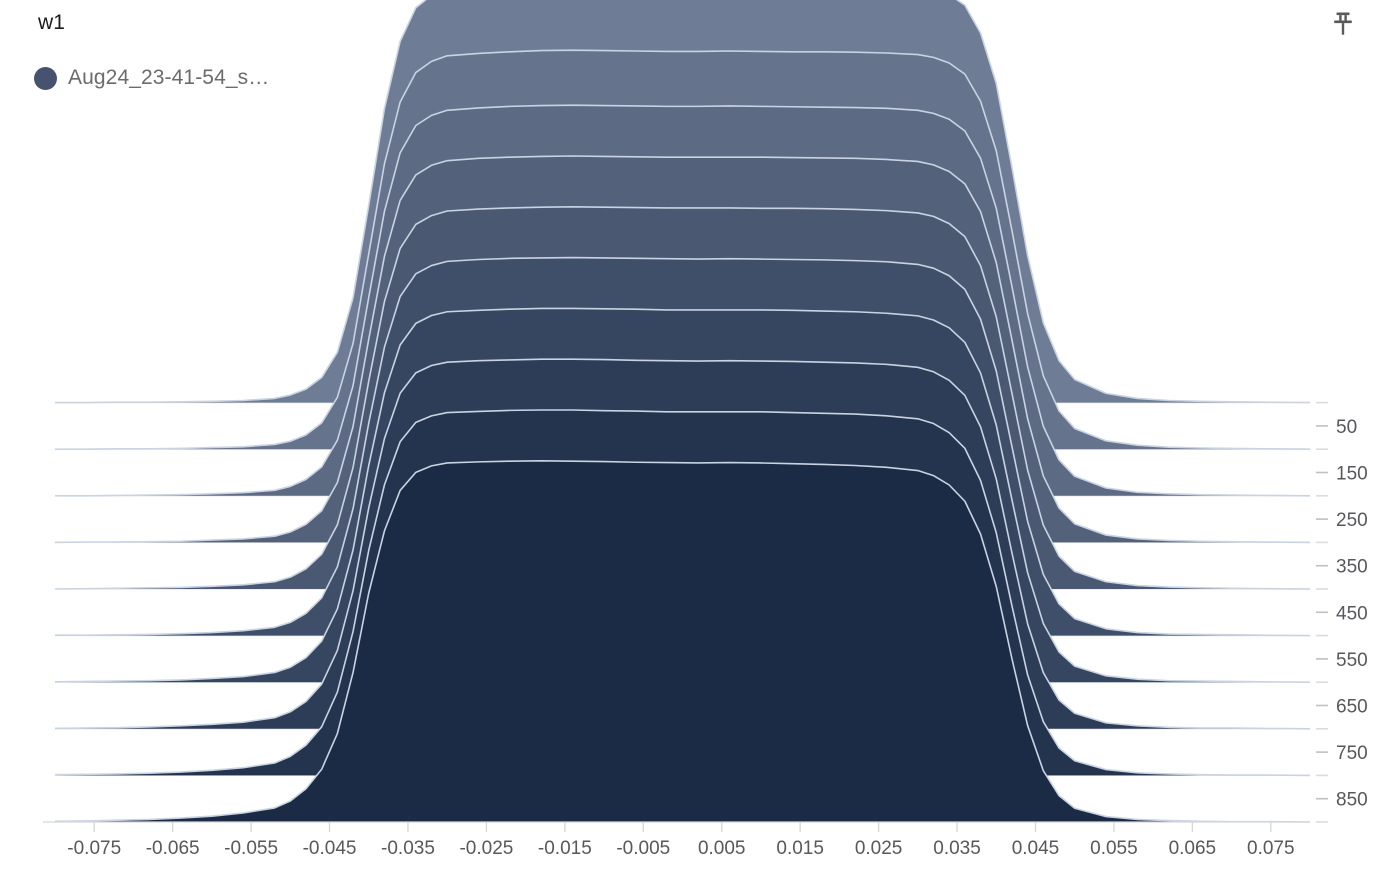 Image resolution: width=1398 pixels, height=892 pixels. Describe the element at coordinates (1352, 567) in the screenshot. I see `y-tick-label: 350` at that location.